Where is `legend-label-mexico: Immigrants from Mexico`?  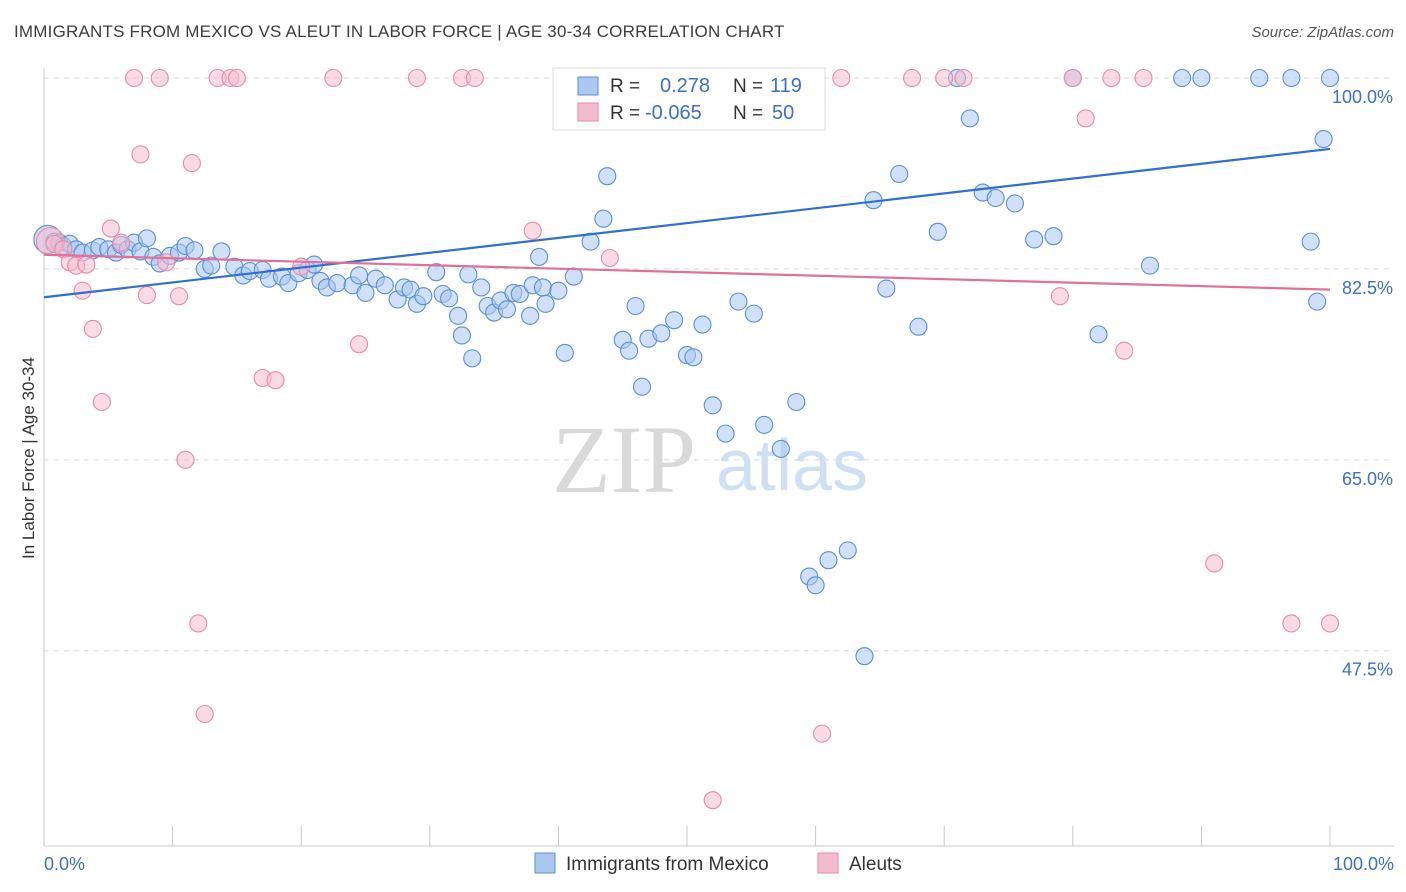 legend-label-mexico: Immigrants from Mexico is located at coordinates (667, 864).